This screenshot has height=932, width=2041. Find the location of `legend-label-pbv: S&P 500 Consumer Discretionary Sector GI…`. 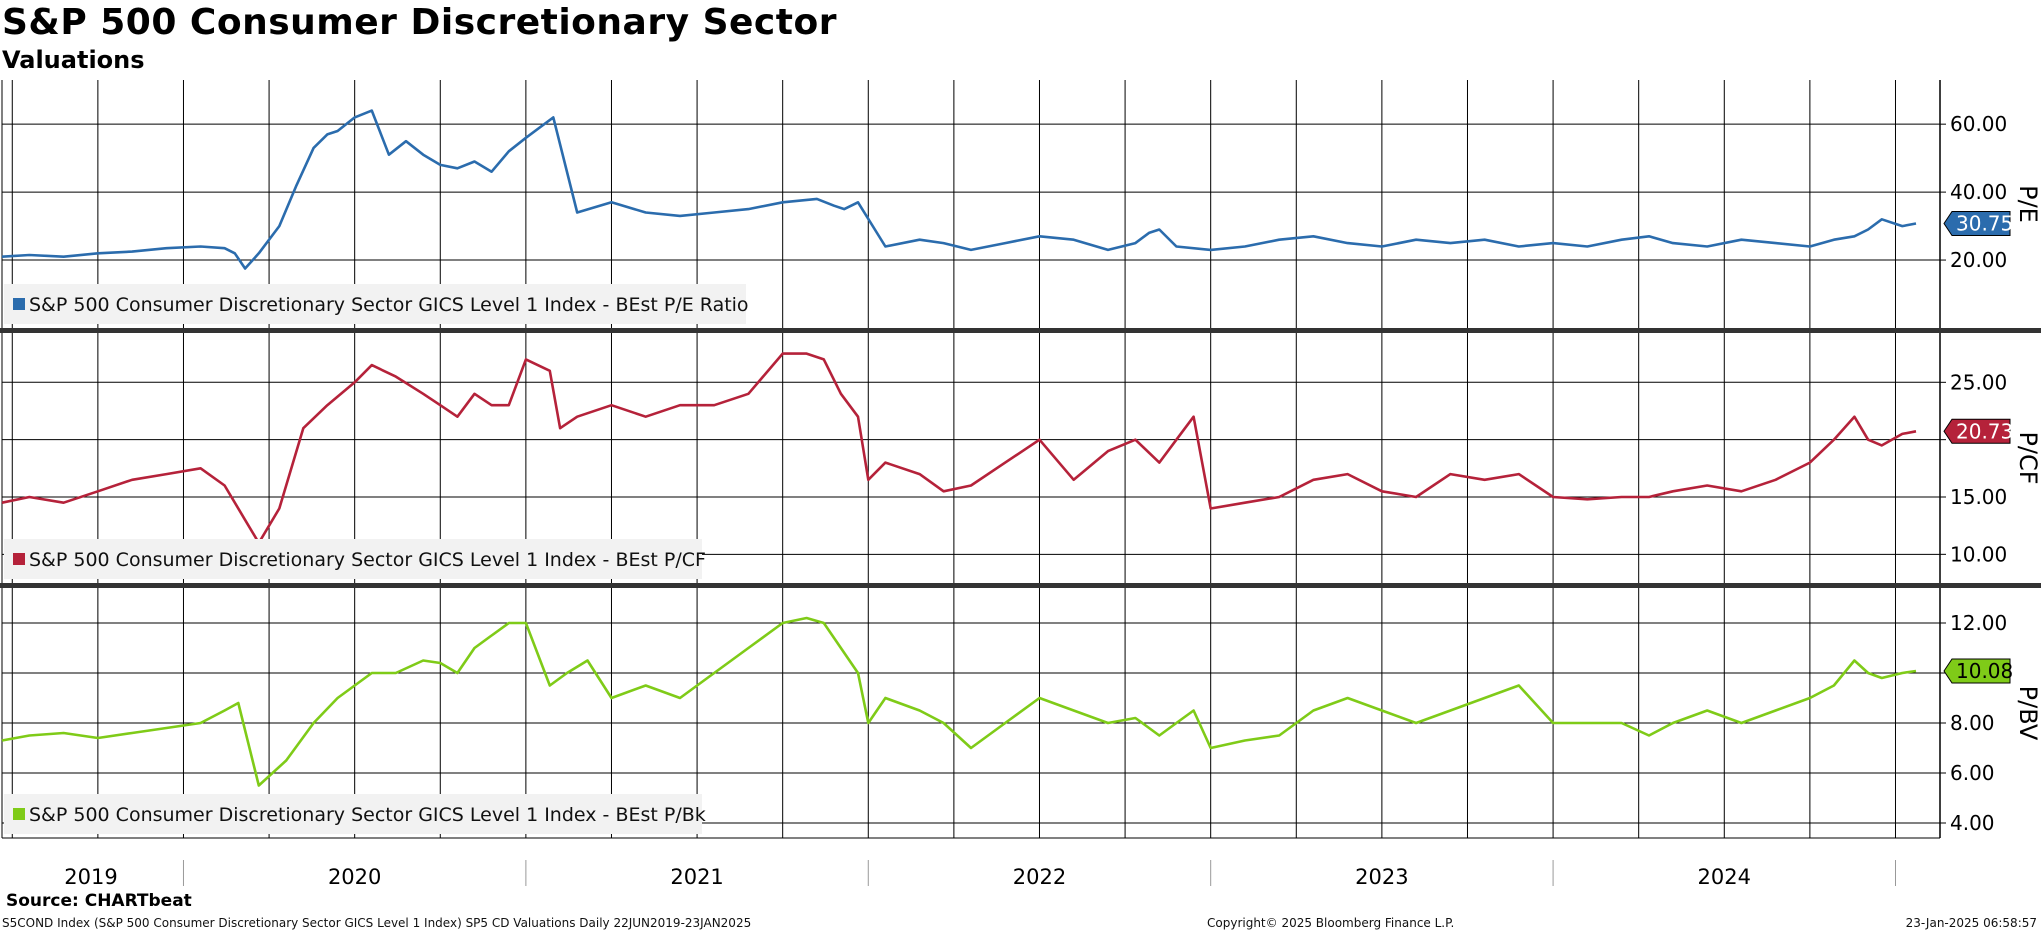

legend-label-pbv: S&P 500 Consumer Discretionary Sector GI… is located at coordinates (367, 815).